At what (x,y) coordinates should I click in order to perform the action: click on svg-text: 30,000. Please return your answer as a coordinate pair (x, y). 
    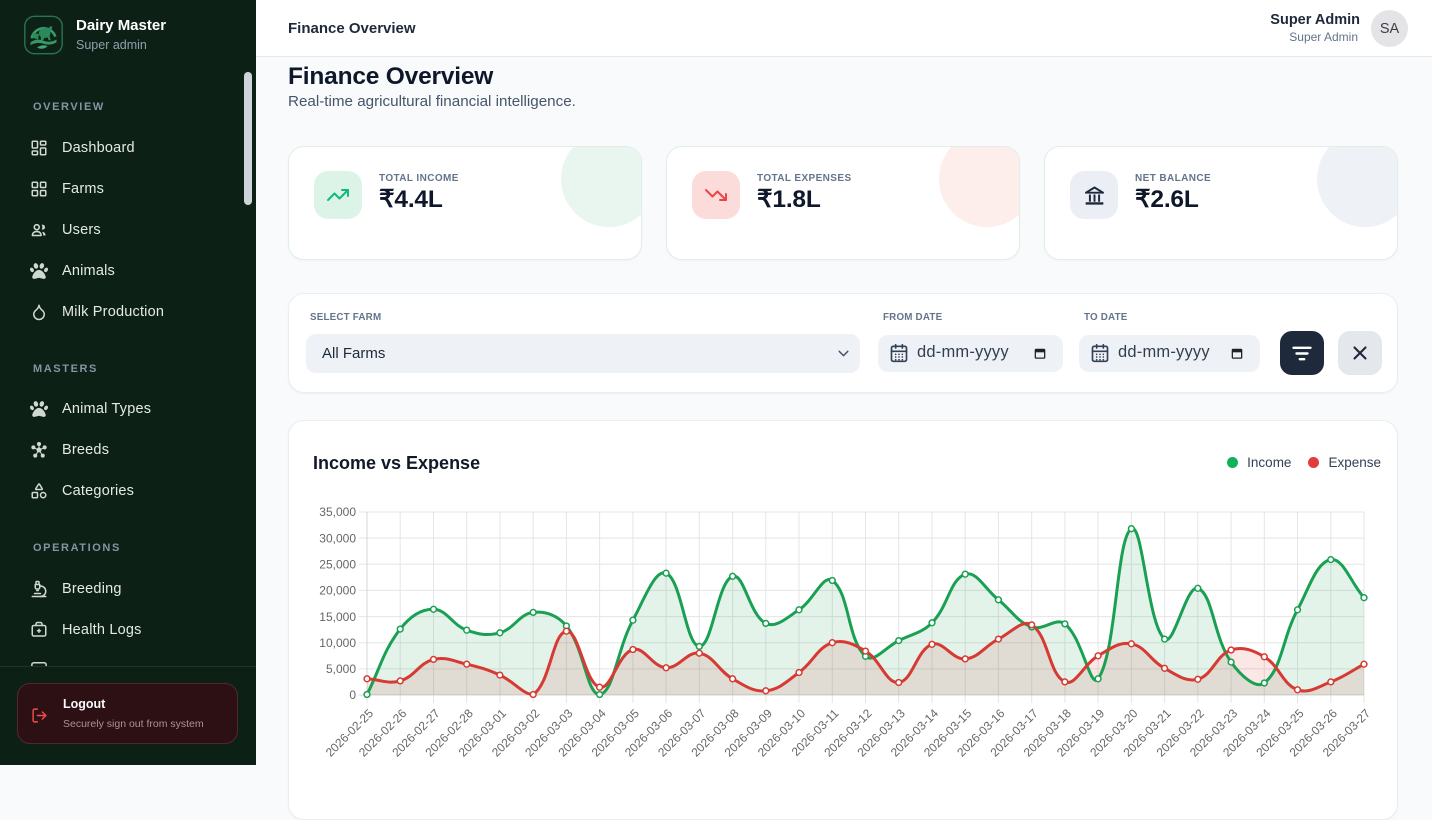
    Looking at the image, I should click on (337, 538).